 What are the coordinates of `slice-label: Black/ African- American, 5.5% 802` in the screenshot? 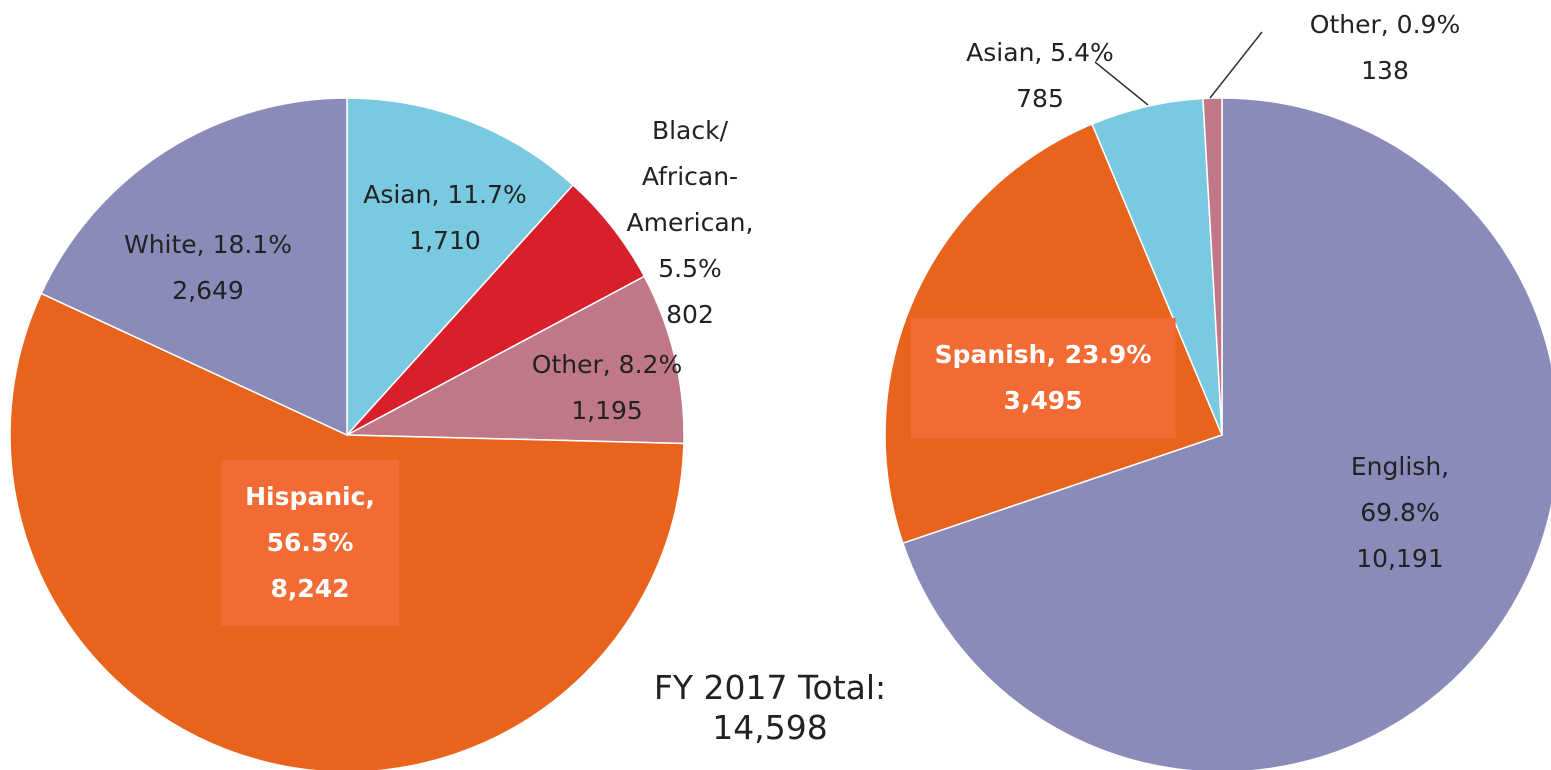 It's located at (690, 223).